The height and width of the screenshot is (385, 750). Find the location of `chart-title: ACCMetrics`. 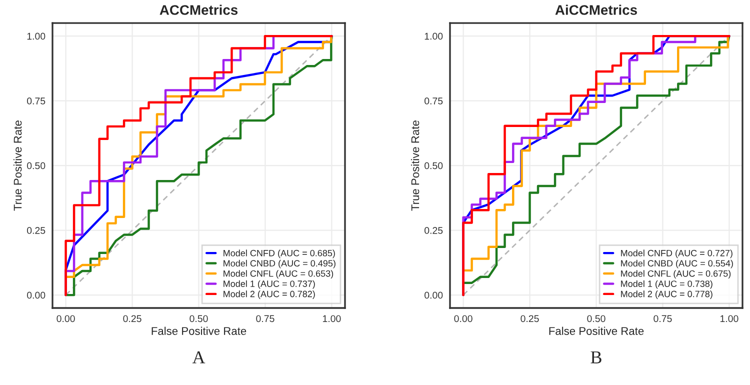

chart-title: ACCMetrics is located at coordinates (199, 9).